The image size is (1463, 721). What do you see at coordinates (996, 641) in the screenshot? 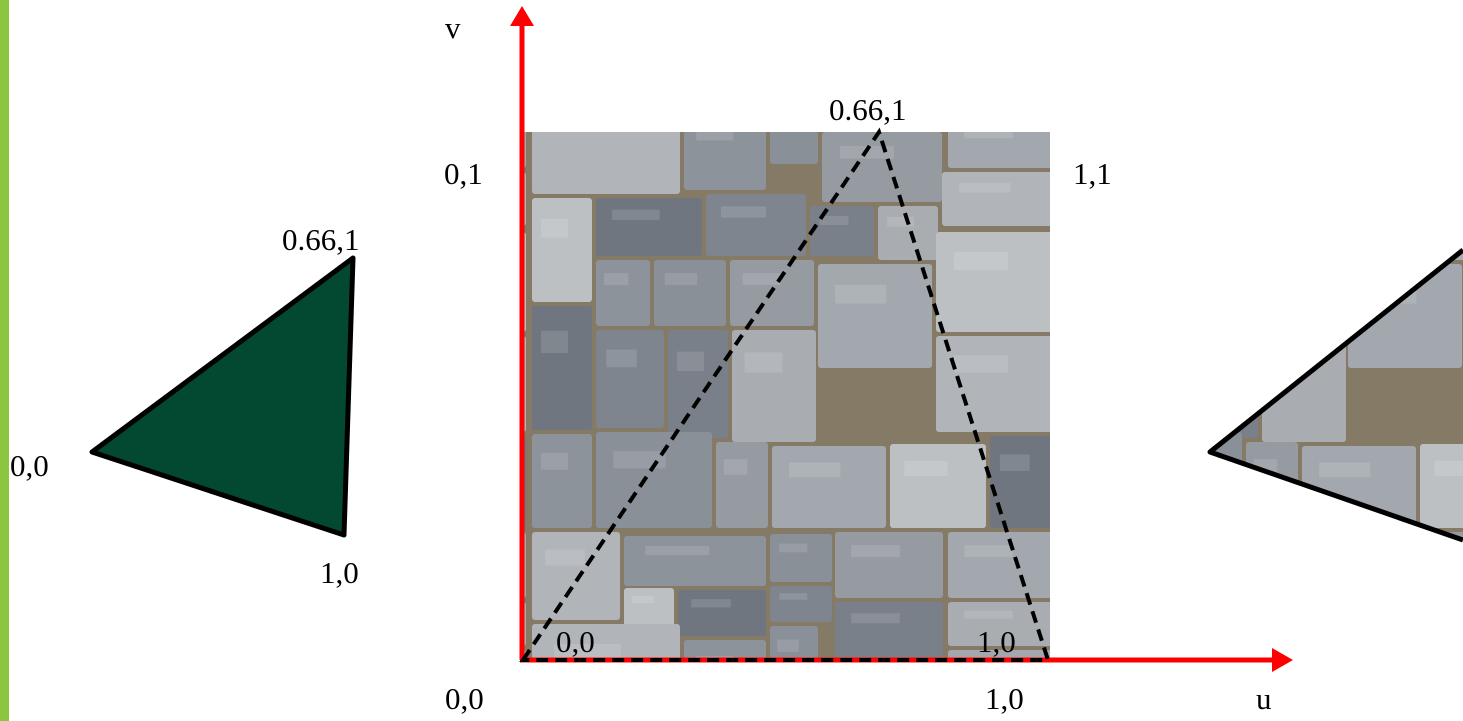
I see `texture-inner-bottom-right-label: 1,0` at bounding box center [996, 641].